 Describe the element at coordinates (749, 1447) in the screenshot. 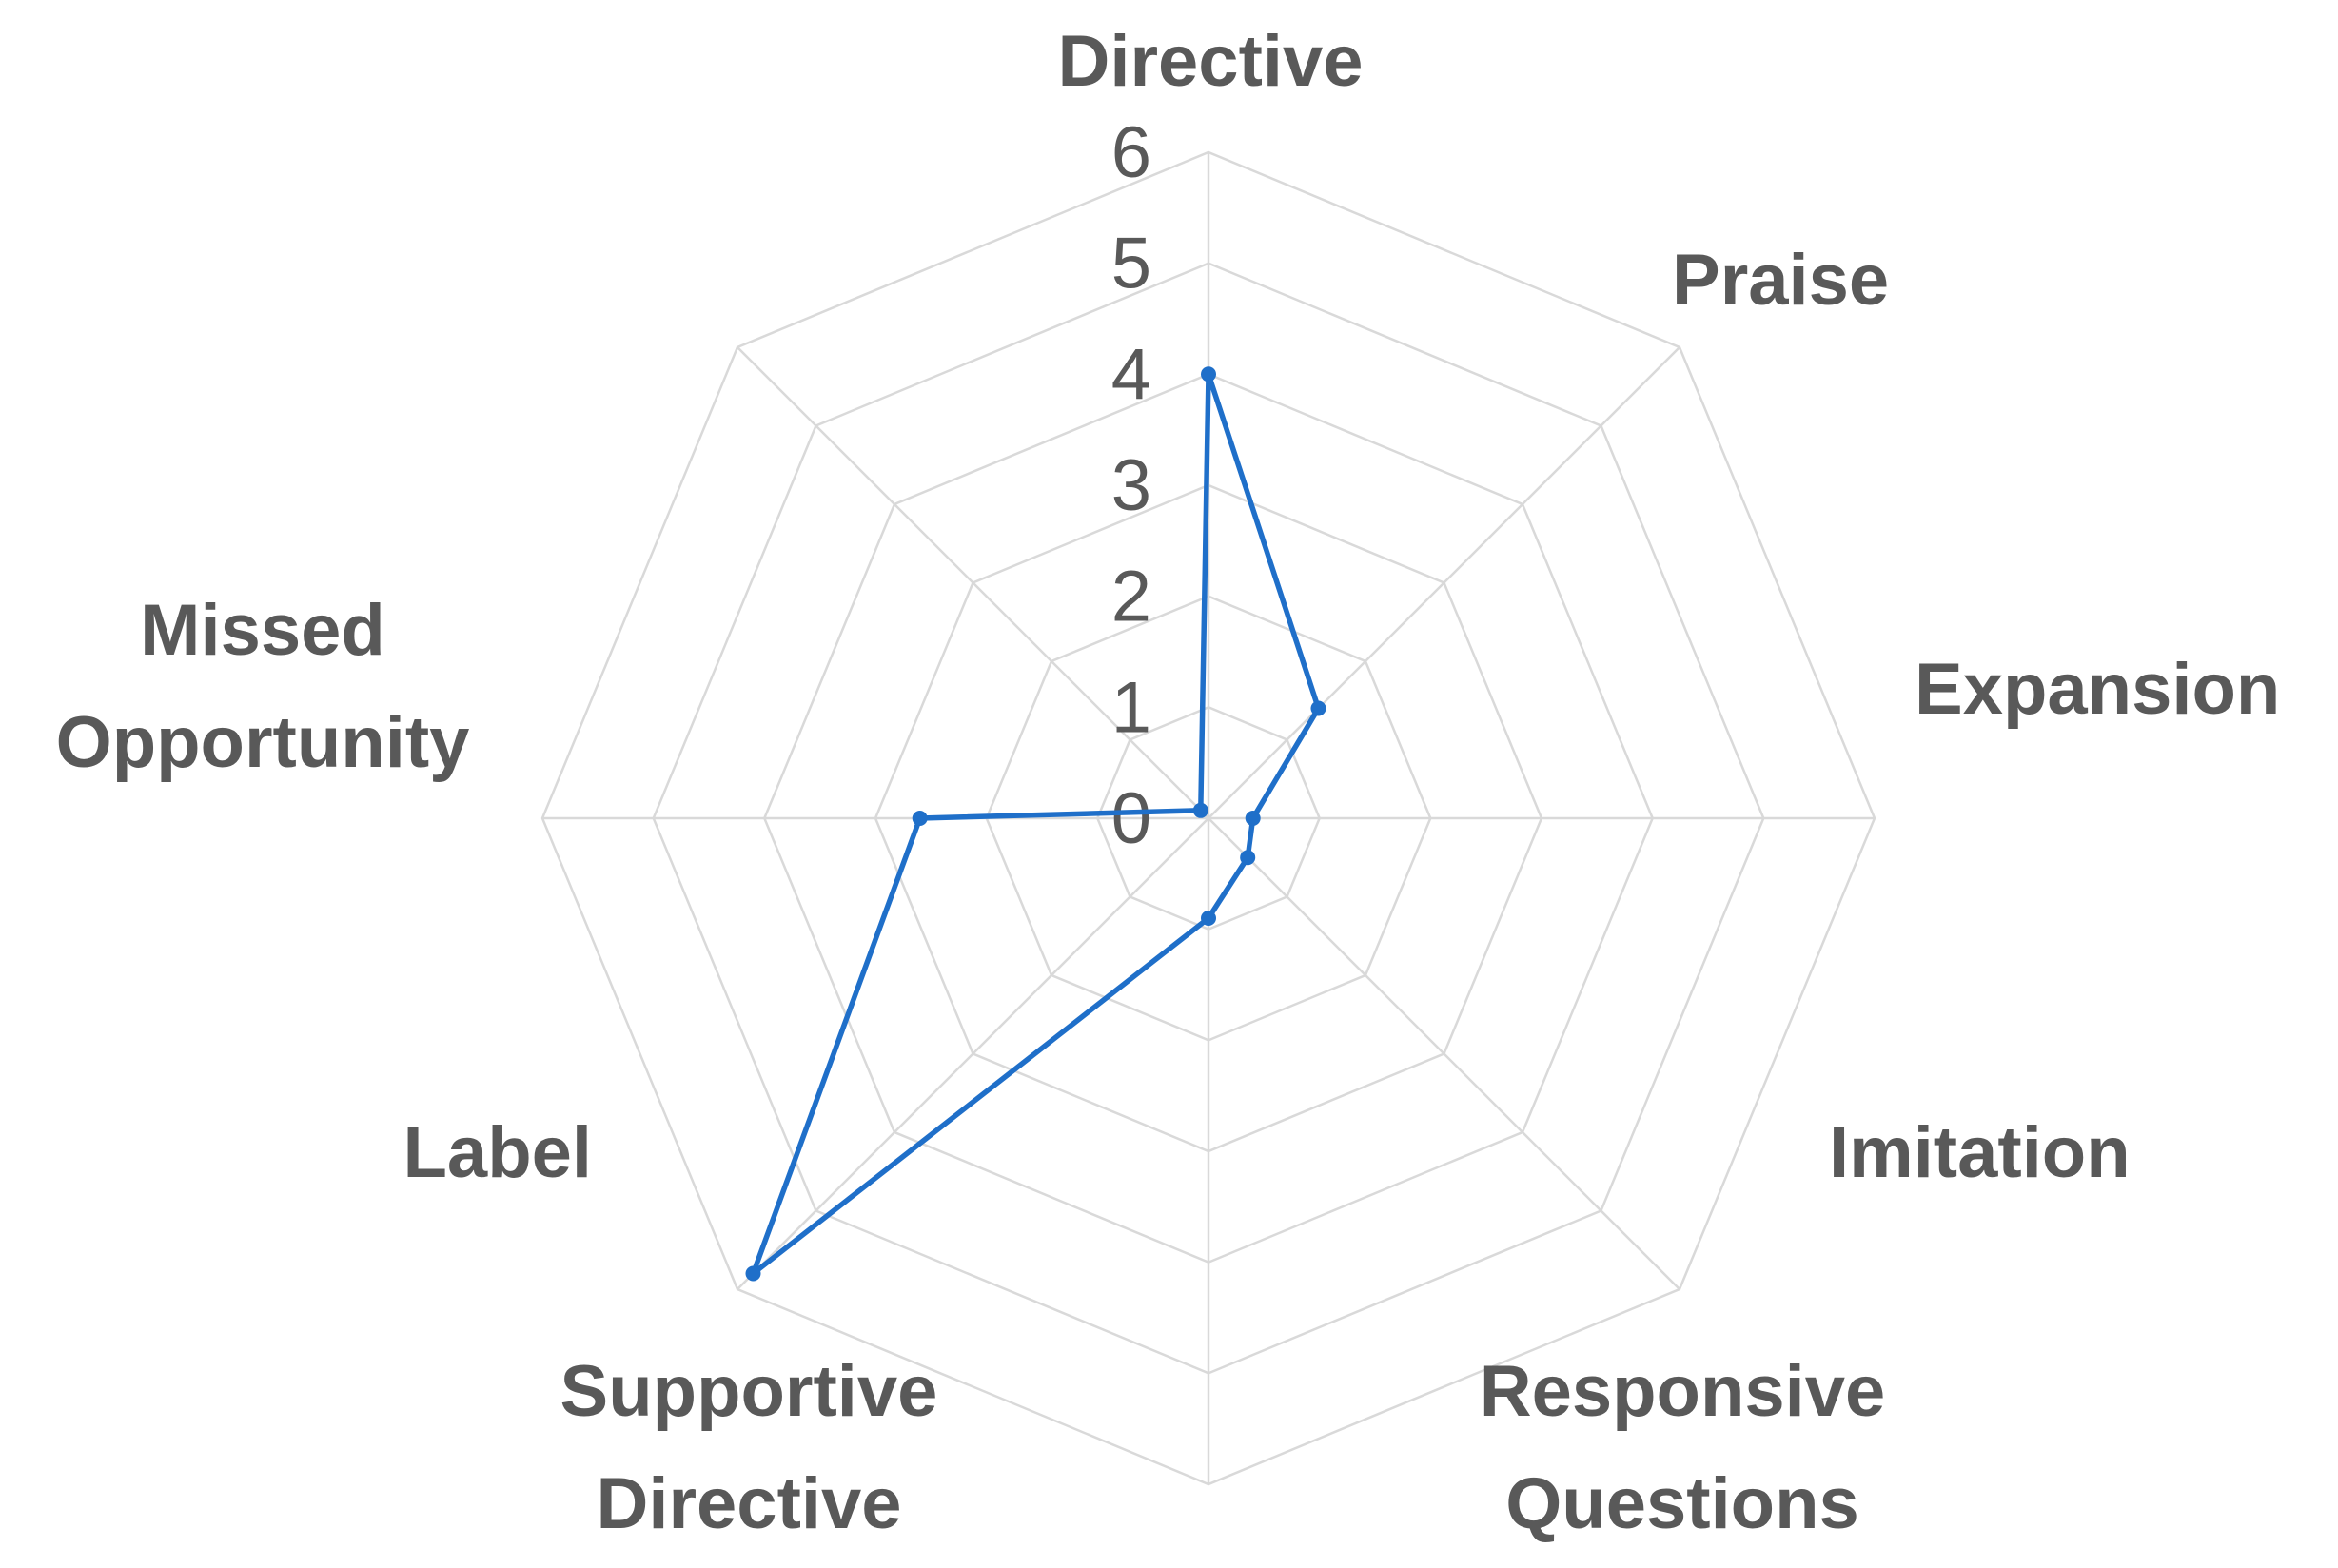

I see `category-label-supportive-directive: Supportive Directive` at that location.